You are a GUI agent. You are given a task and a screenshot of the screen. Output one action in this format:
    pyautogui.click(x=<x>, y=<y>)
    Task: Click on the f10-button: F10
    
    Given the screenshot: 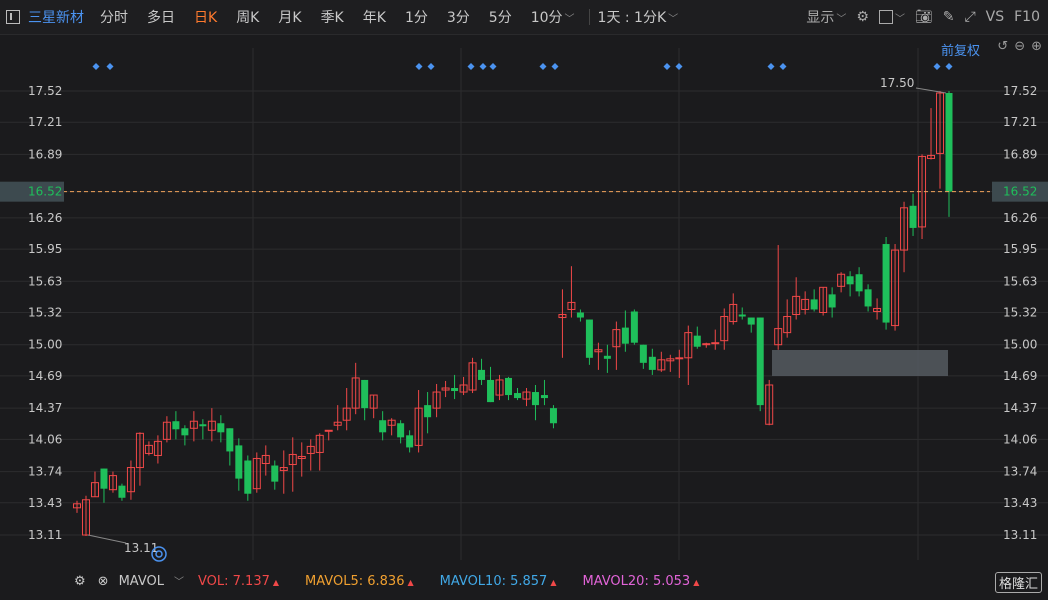 What is the action you would take?
    pyautogui.click(x=1027, y=17)
    